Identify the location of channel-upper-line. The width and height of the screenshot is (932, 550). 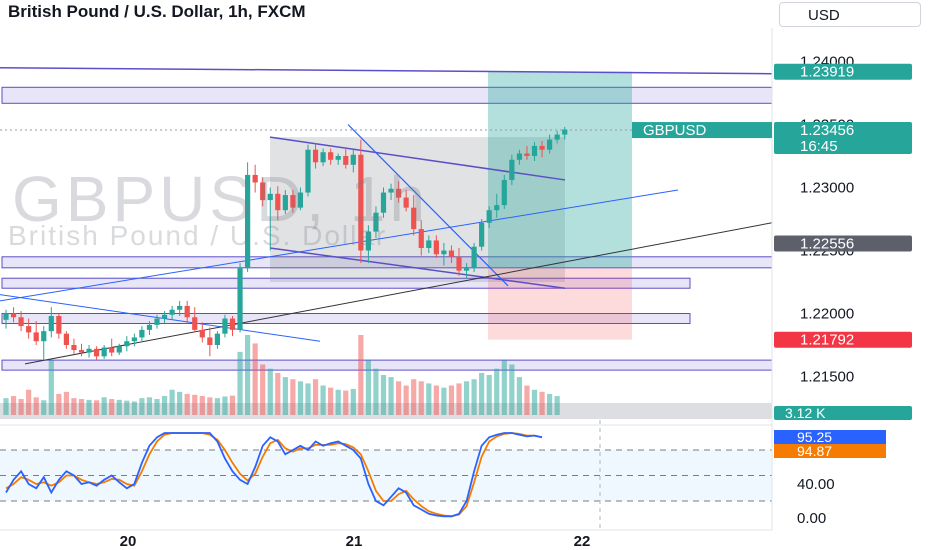
(417, 158).